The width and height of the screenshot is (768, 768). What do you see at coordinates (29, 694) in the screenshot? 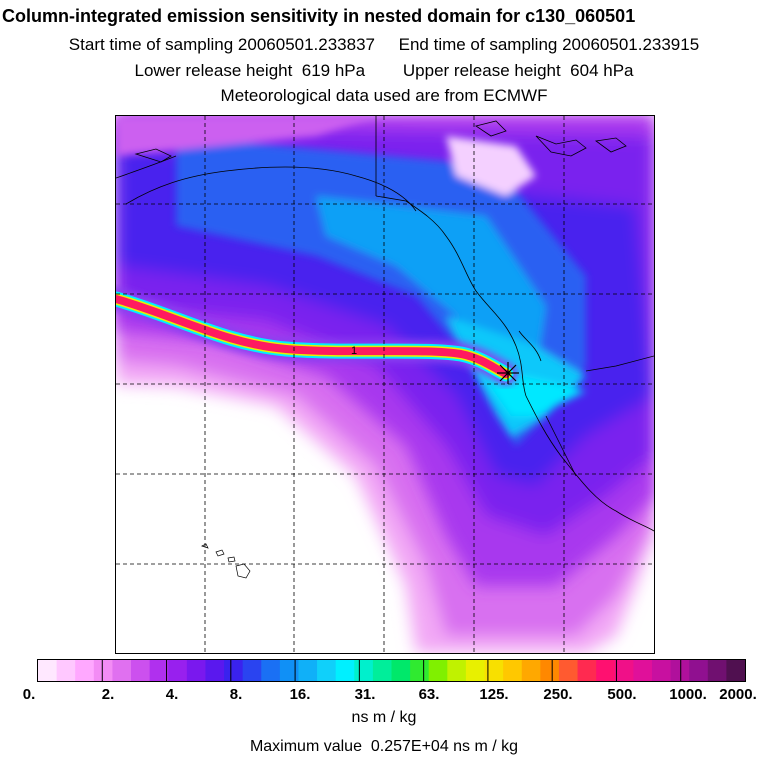
I see `tick-label: 0.` at bounding box center [29, 694].